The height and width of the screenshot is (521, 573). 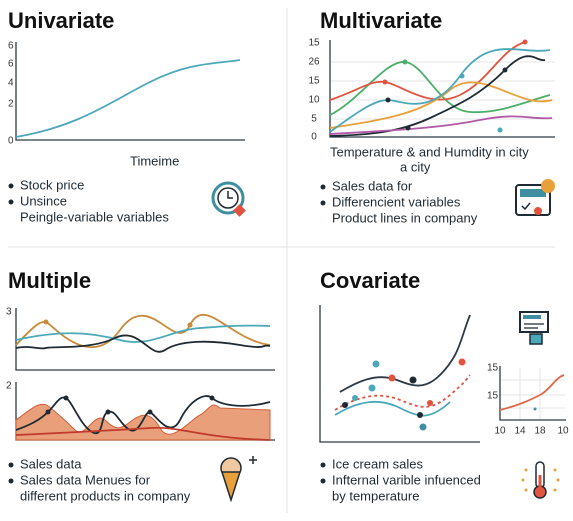 I want to click on bullet-text: Infternal varible infuenced, so click(x=406, y=479).